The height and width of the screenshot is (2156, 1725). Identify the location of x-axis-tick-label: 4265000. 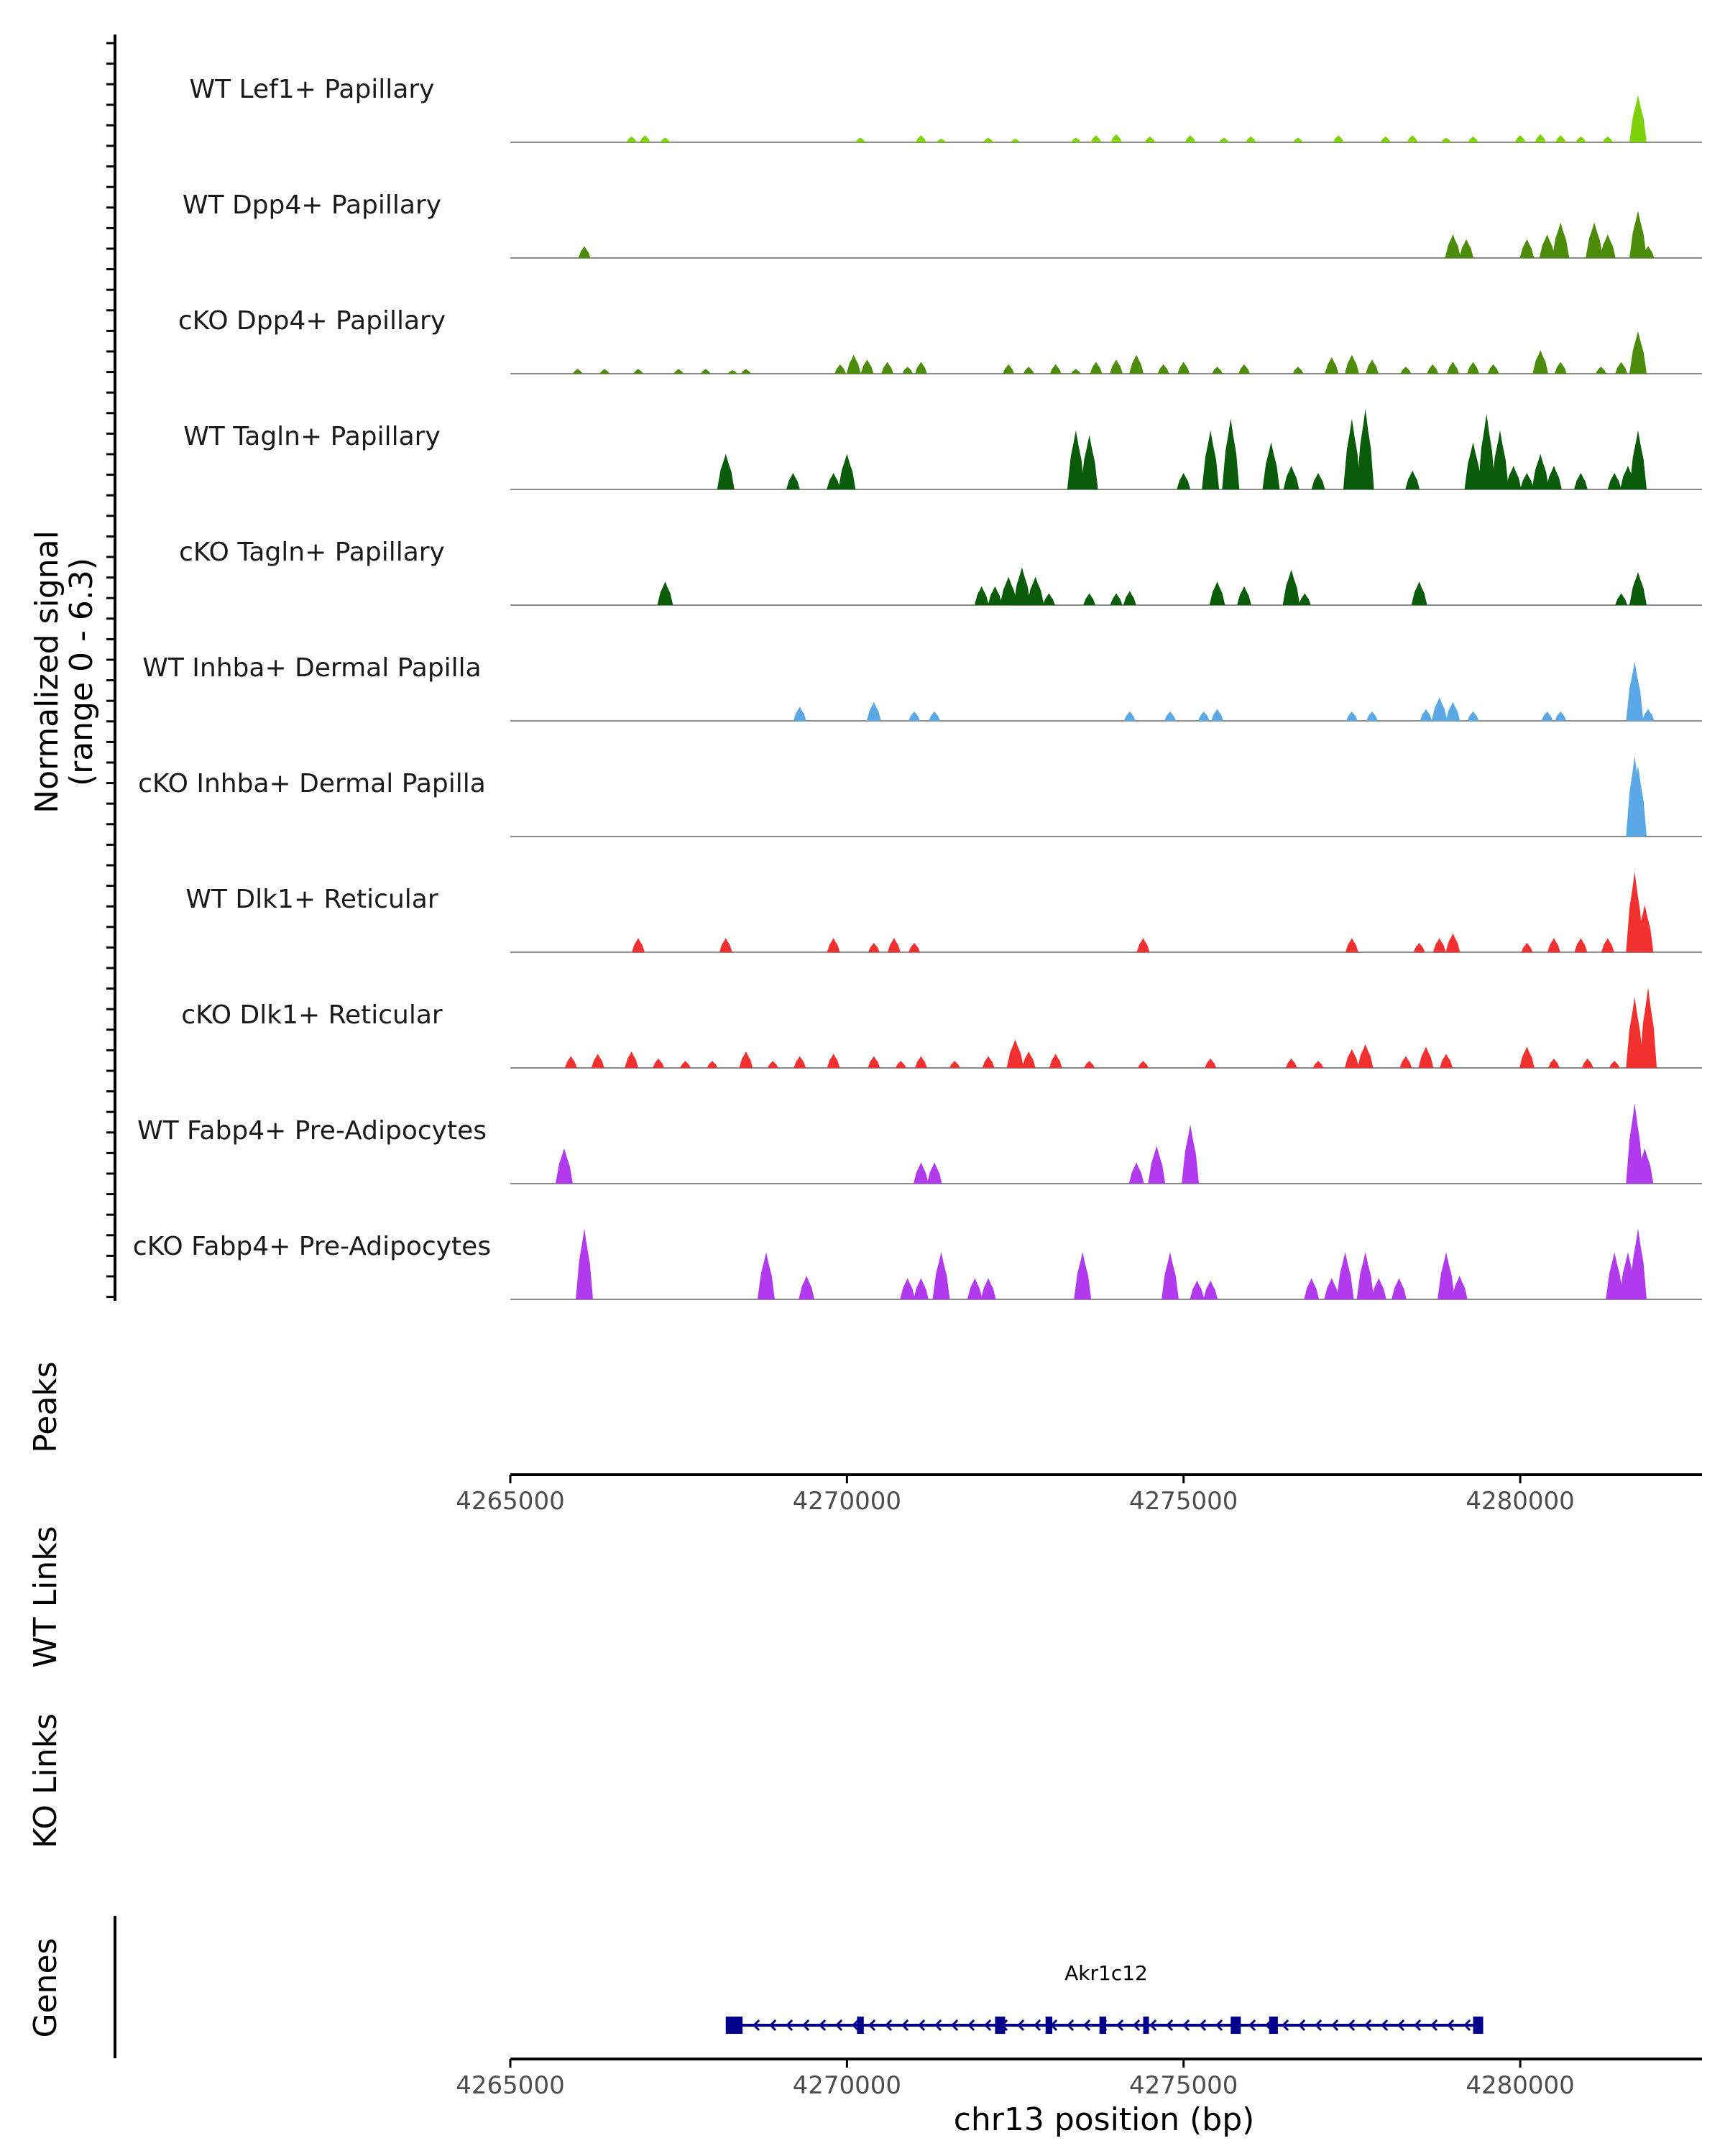
(510, 2085).